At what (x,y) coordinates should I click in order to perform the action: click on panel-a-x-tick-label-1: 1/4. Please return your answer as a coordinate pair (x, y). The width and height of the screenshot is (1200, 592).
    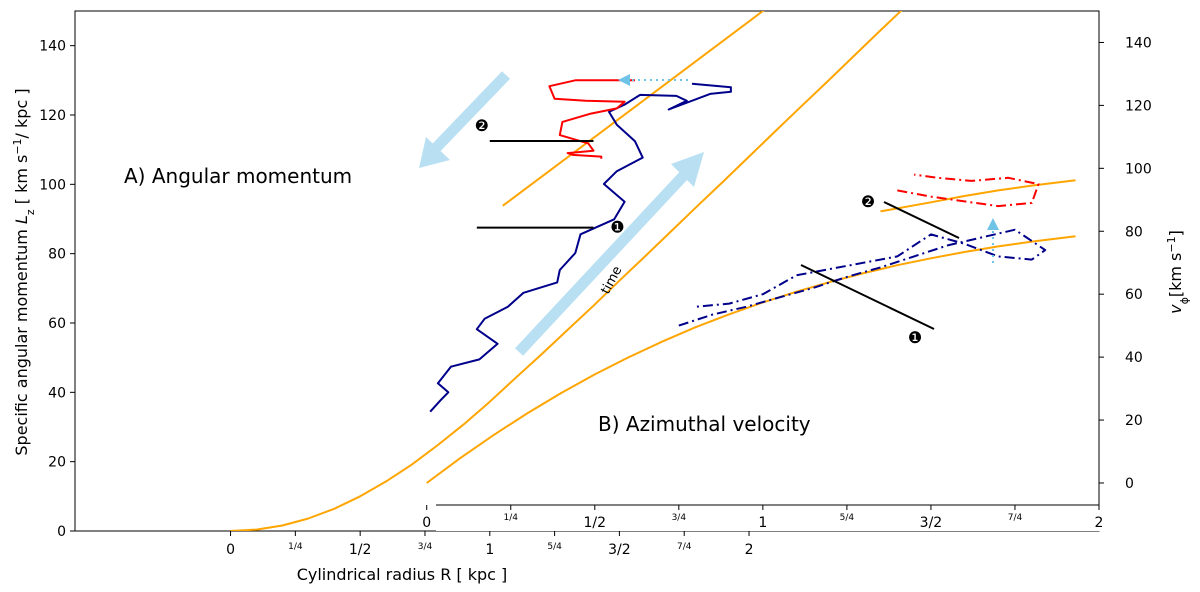
    Looking at the image, I should click on (295, 547).